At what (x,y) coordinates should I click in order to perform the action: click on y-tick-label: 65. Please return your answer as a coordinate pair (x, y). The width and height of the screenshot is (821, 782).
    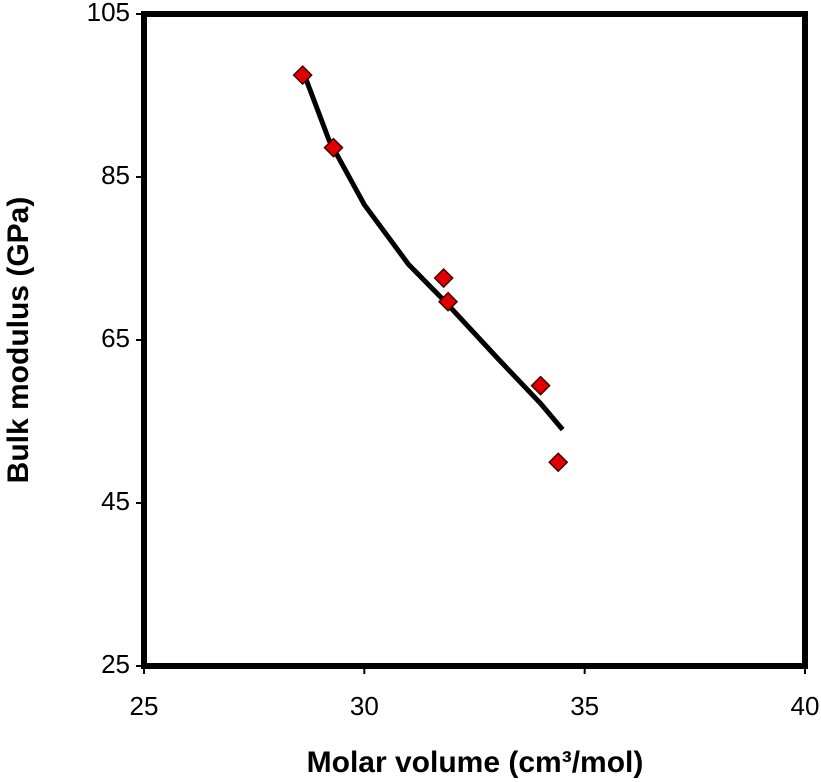
    Looking at the image, I should click on (115, 338).